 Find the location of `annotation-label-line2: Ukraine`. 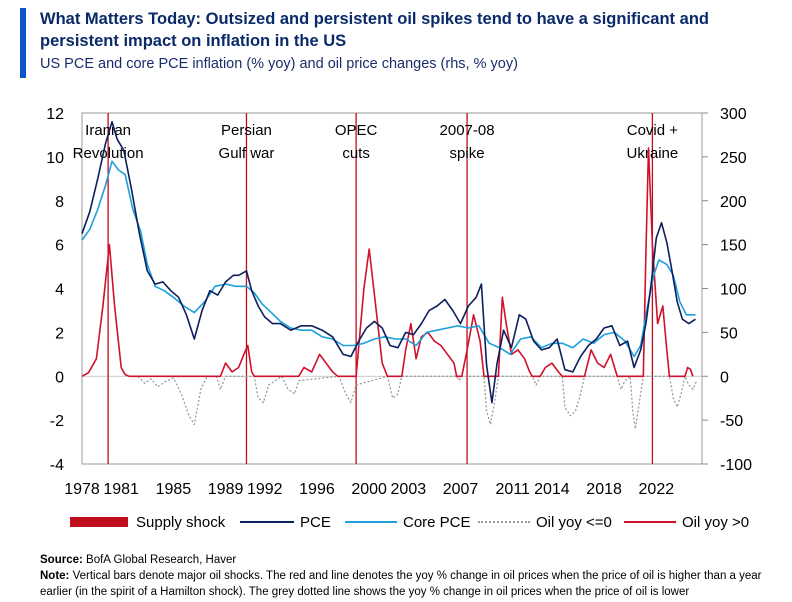

annotation-label-line2: Ukraine is located at coordinates (653, 153).